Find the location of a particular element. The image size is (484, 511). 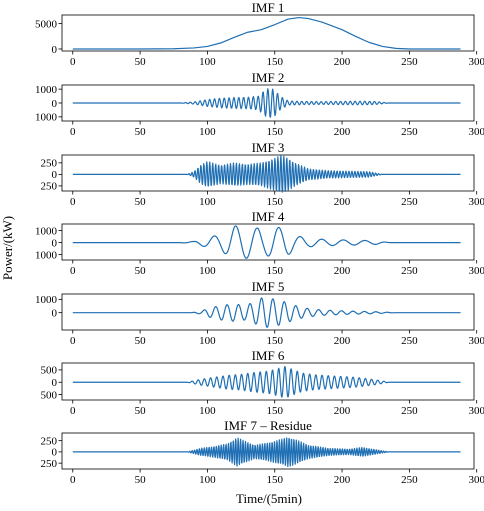

subplot-1: IMF 1 0 50 100 150 200 250 300 0 5000 is located at coordinates (259, 34).